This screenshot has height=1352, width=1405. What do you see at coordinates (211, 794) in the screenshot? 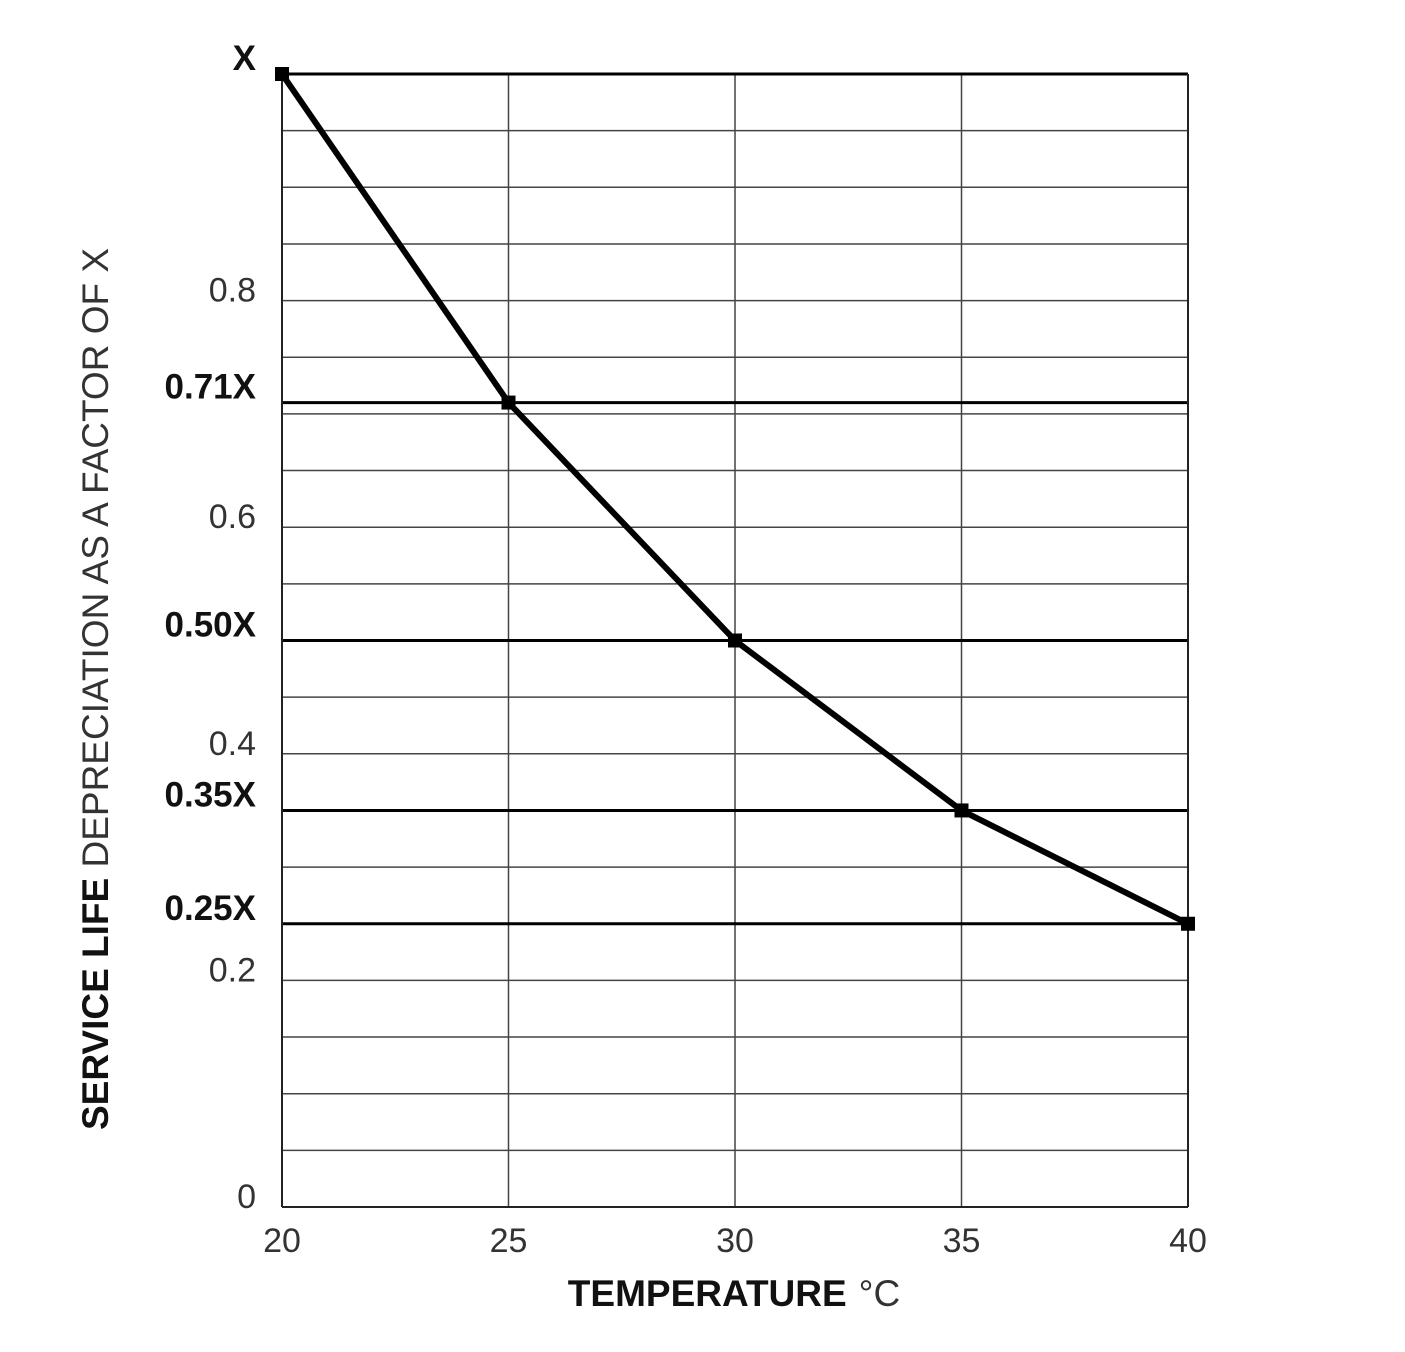
I see `marked-level-label: 0.35X` at bounding box center [211, 794].